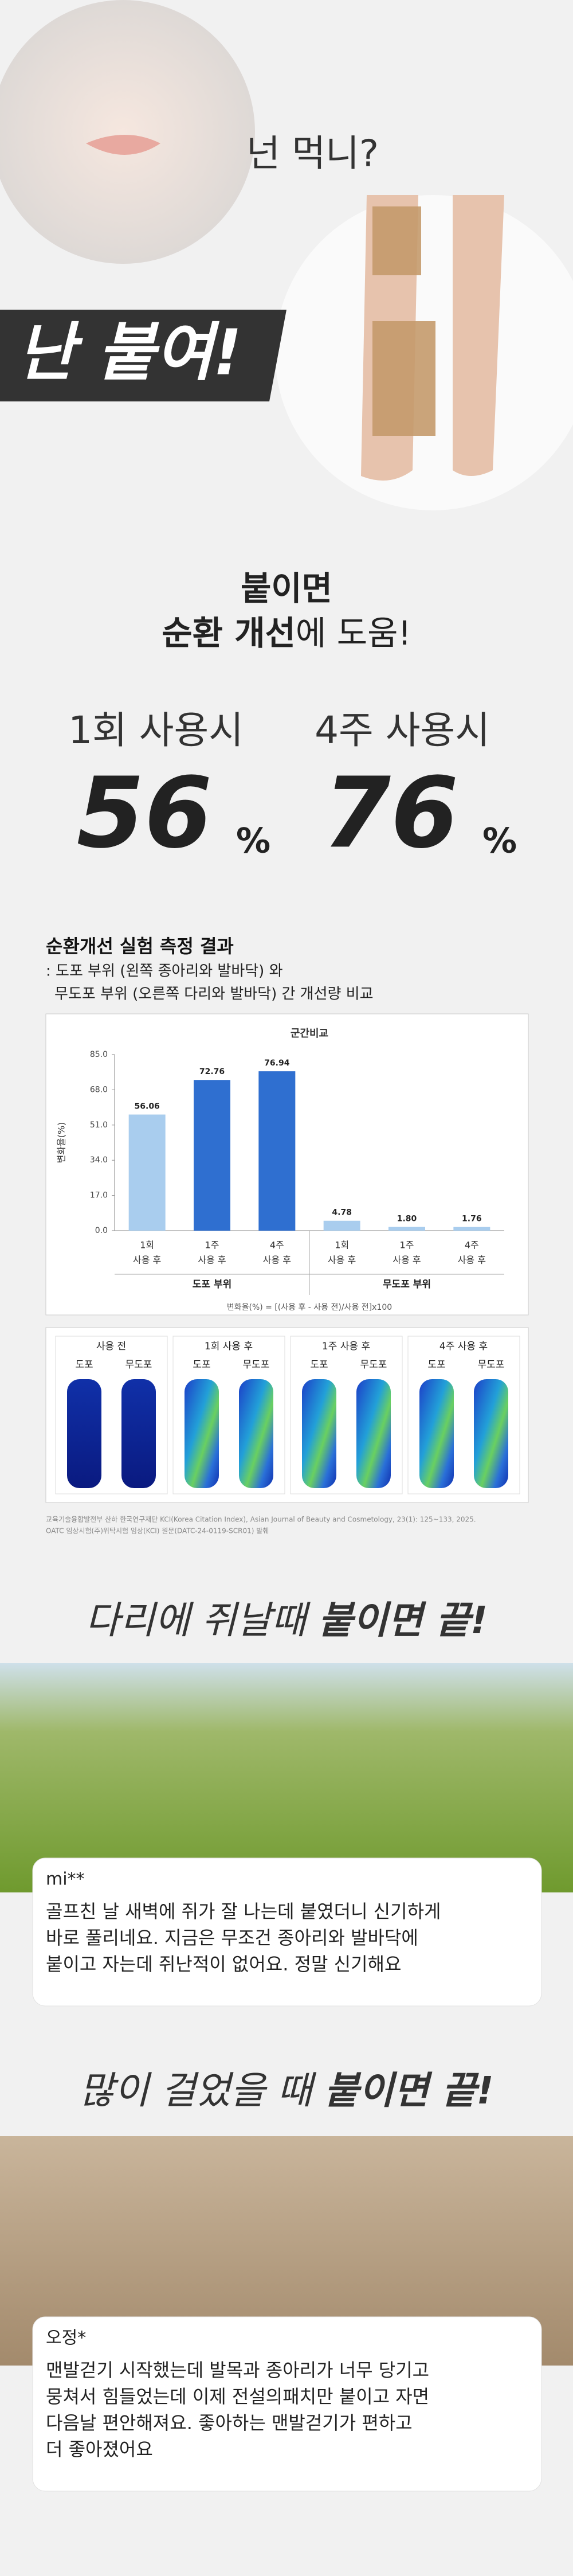 The height and width of the screenshot is (2576, 573). I want to click on stat-value: 76, so click(391, 813).